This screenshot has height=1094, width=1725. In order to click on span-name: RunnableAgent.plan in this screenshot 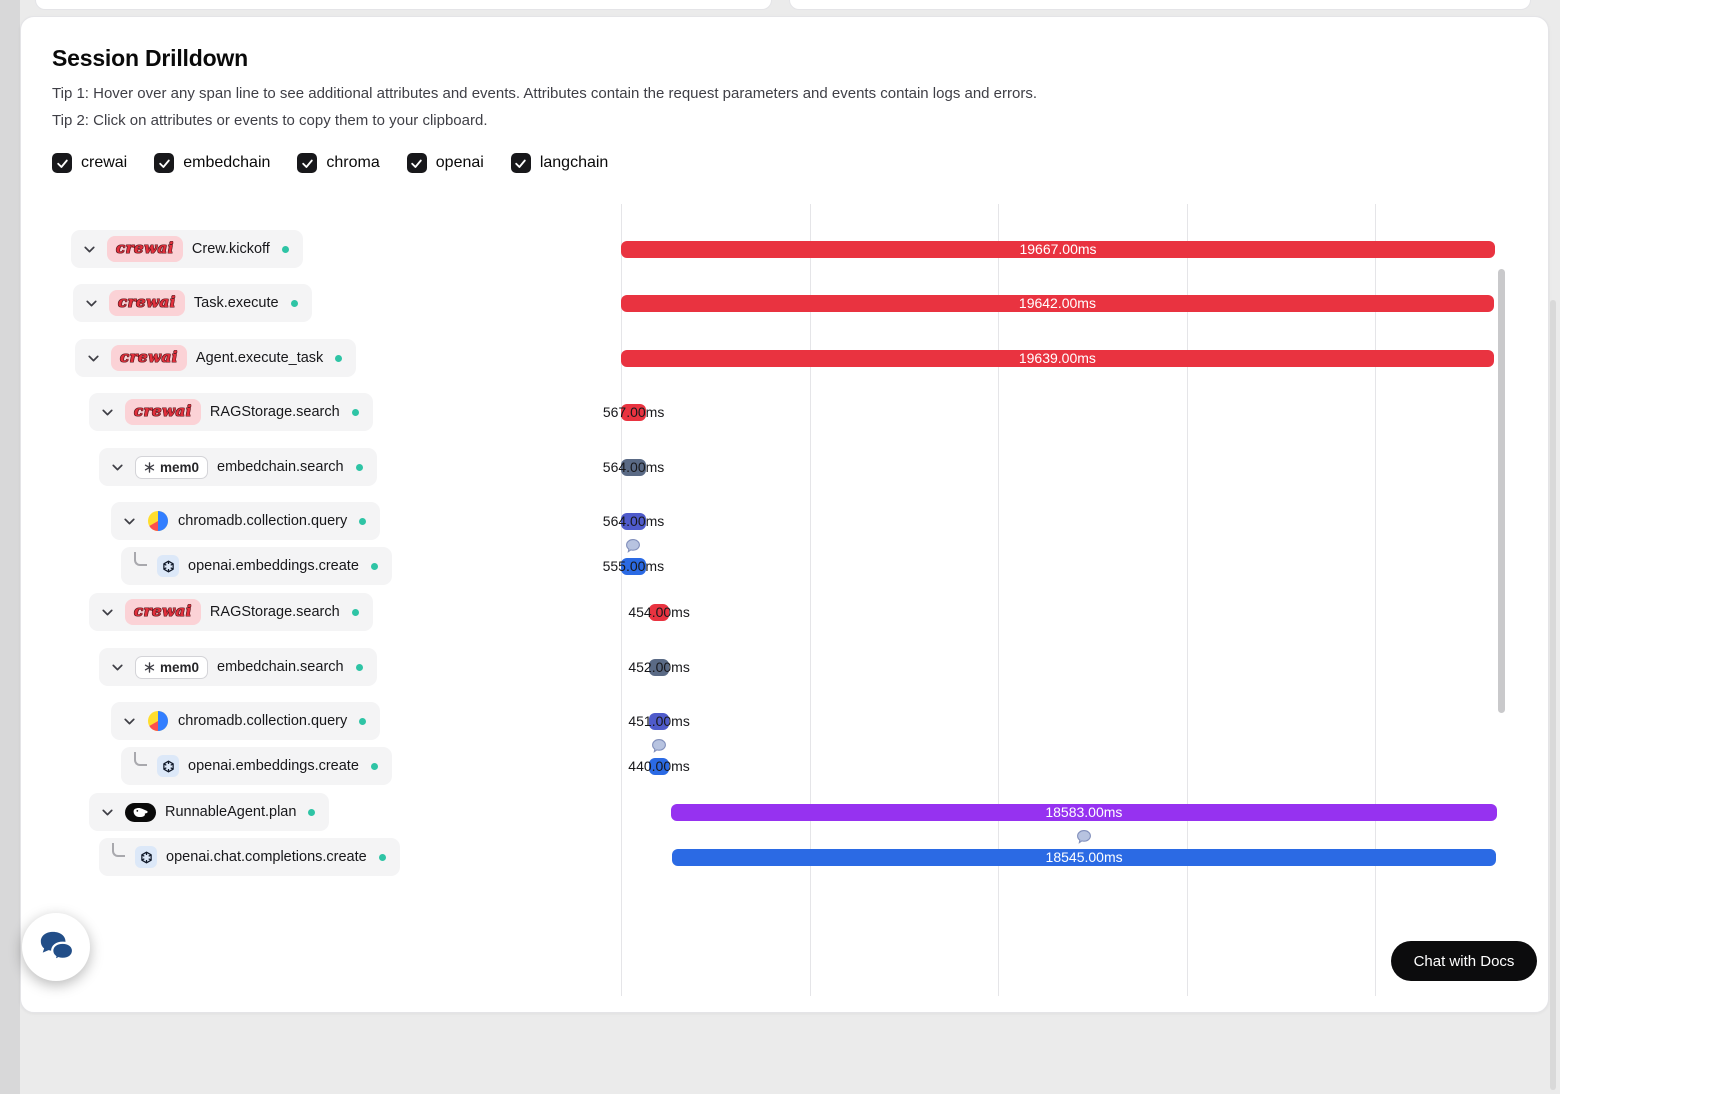, I will do `click(231, 812)`.